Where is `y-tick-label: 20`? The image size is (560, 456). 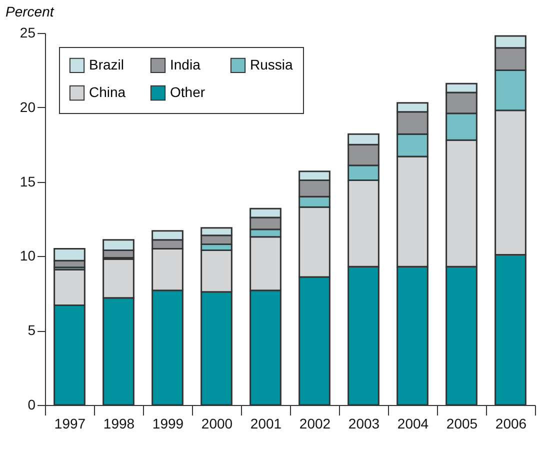
y-tick-label: 20 is located at coordinates (28, 106).